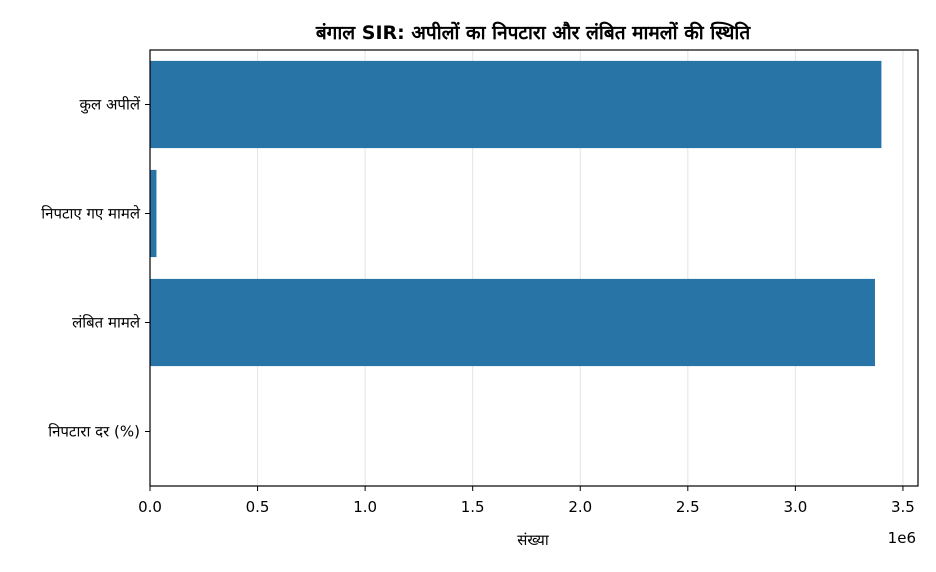 The image size is (936, 572). I want to click on x-tick-label: 1.5, so click(473, 507).